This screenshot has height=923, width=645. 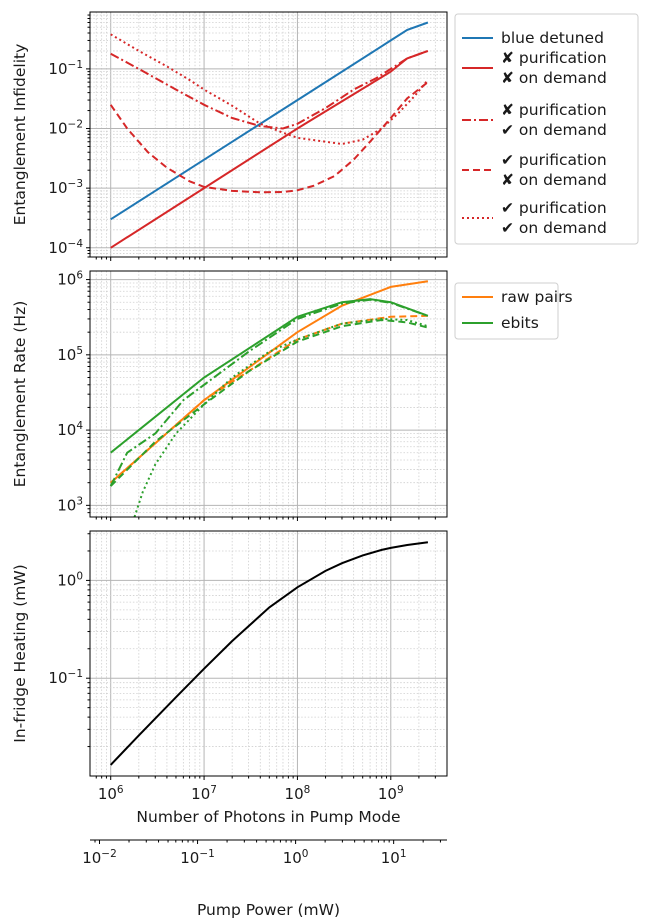 What do you see at coordinates (513, 311) in the screenshot?
I see `legend: raw pairs ebits` at bounding box center [513, 311].